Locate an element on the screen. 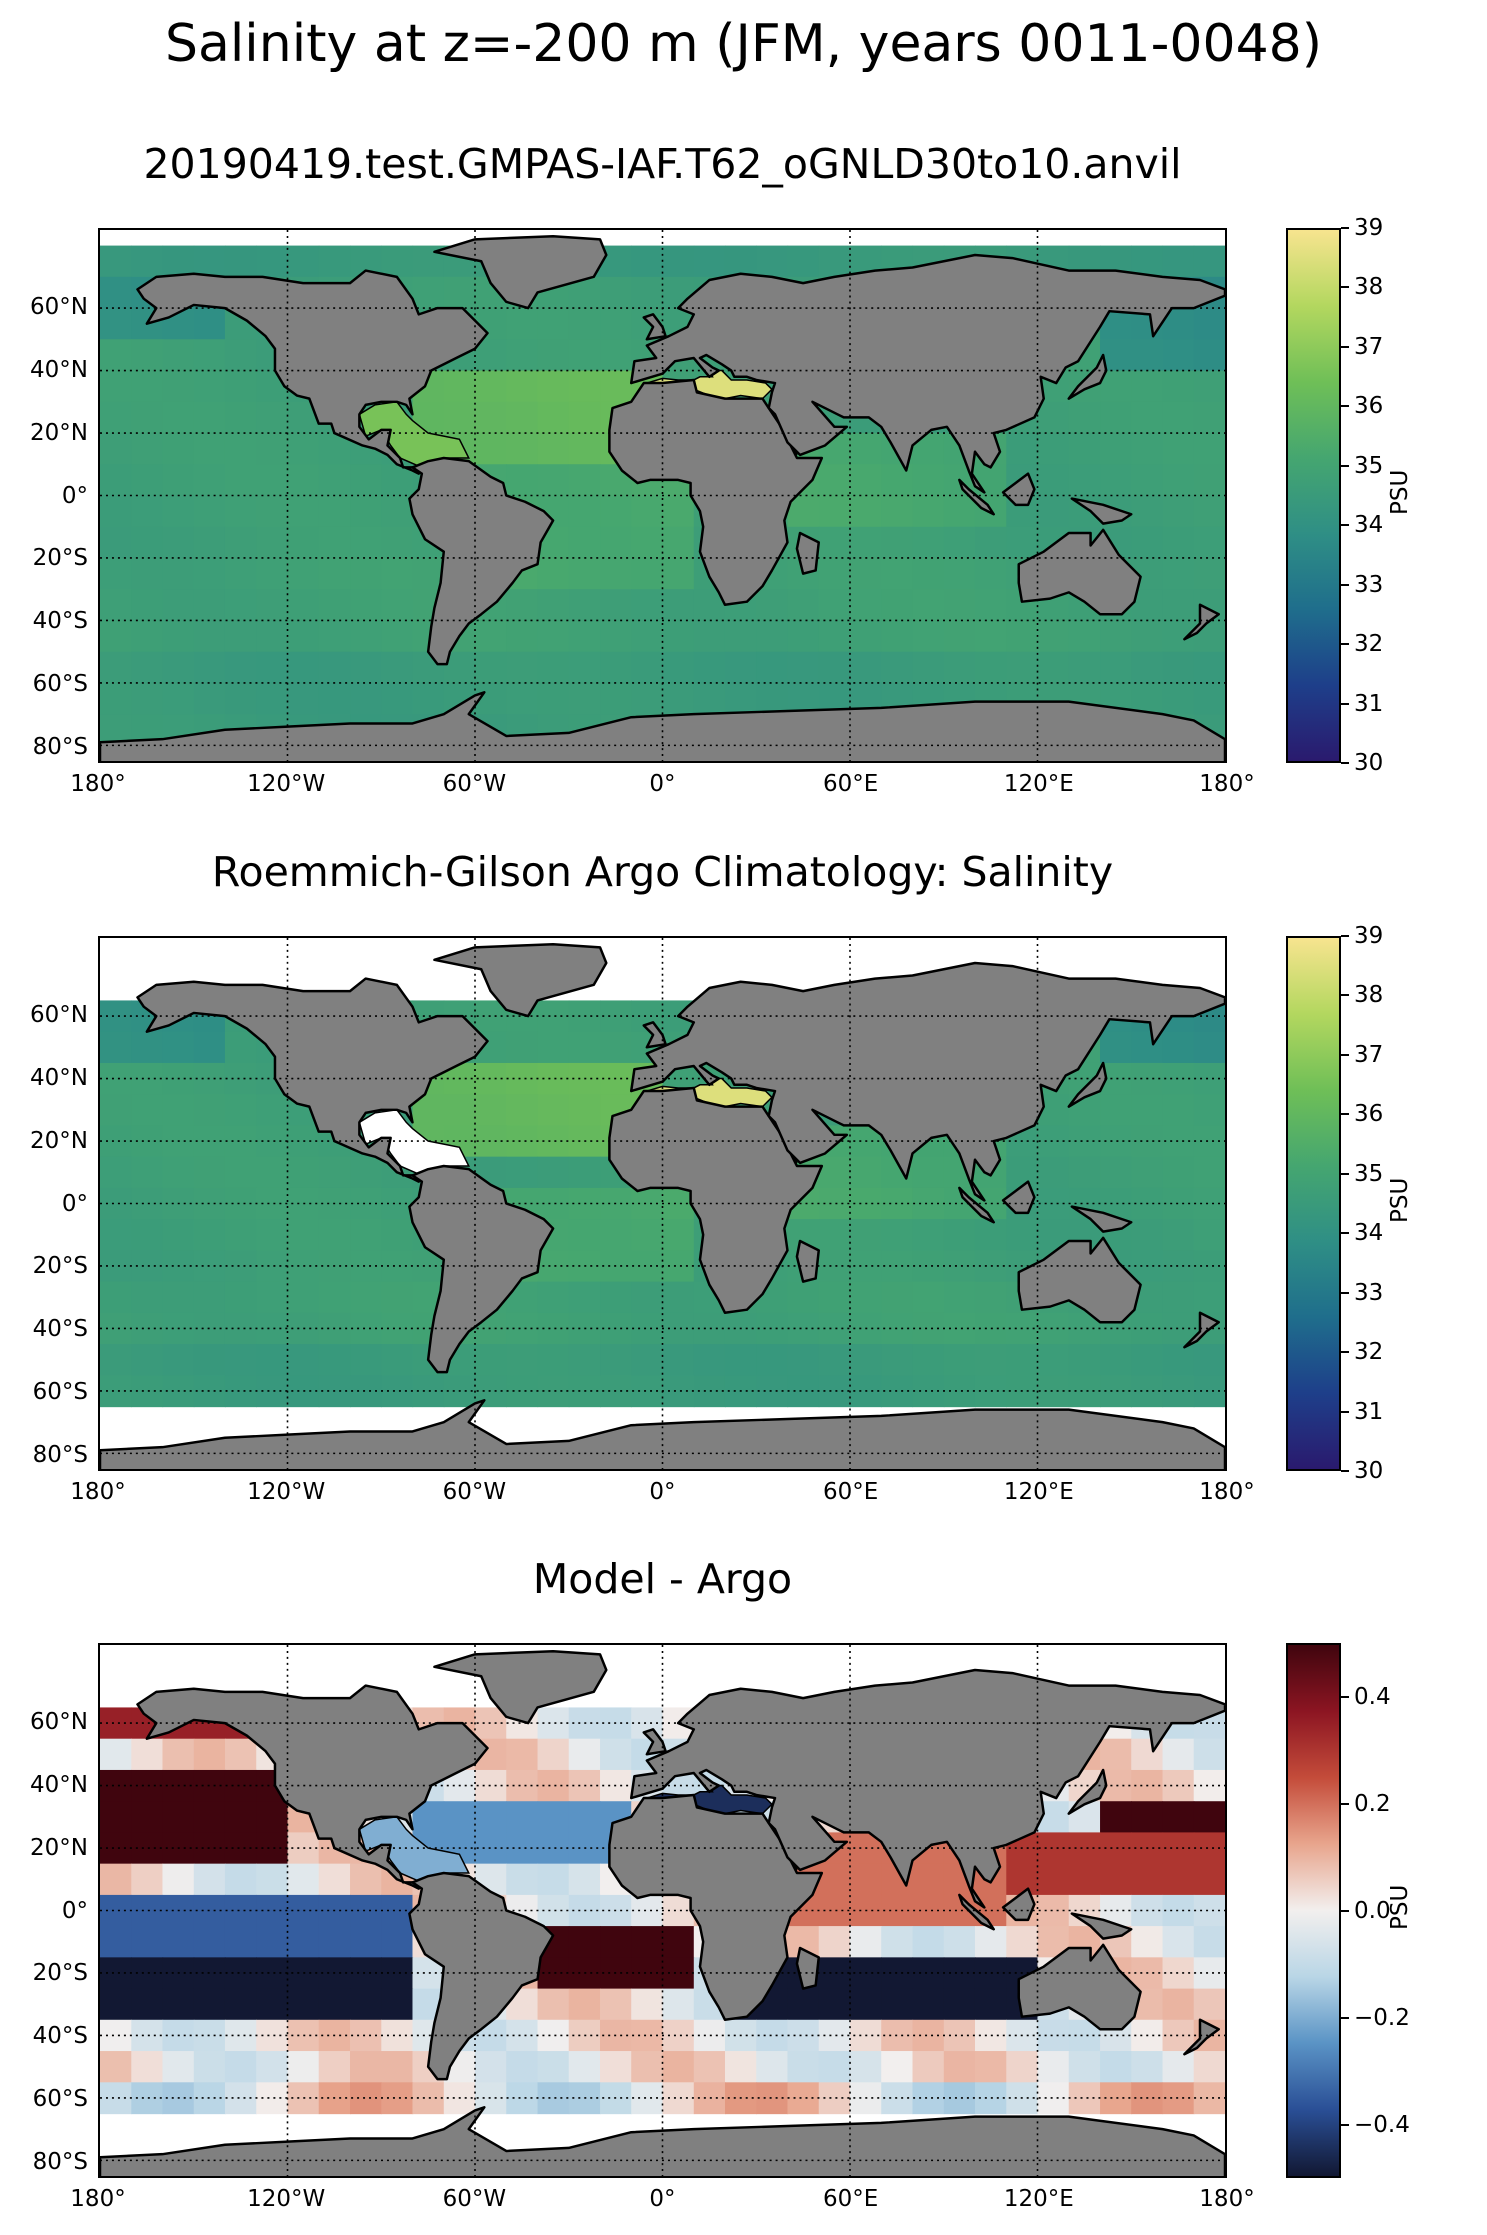  panel-2-colorbar is located at coordinates (1313, 1203).